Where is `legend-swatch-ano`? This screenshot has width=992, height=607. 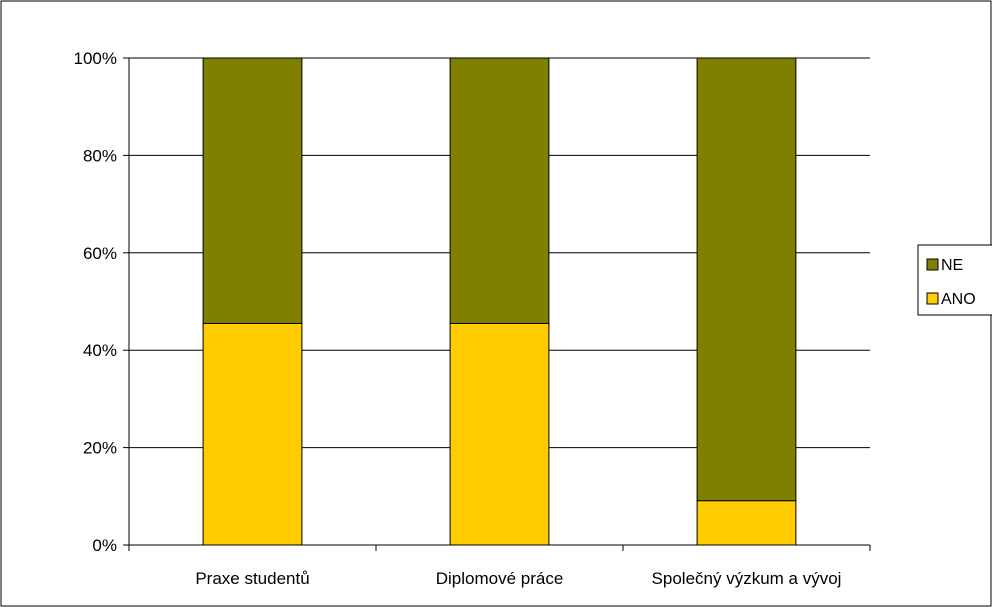
legend-swatch-ano is located at coordinates (932, 298).